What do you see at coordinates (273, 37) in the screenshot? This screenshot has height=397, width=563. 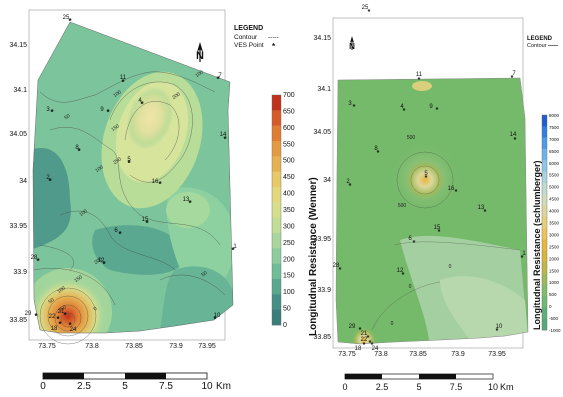 I see `left-legend-contour-symbol: -----` at bounding box center [273, 37].